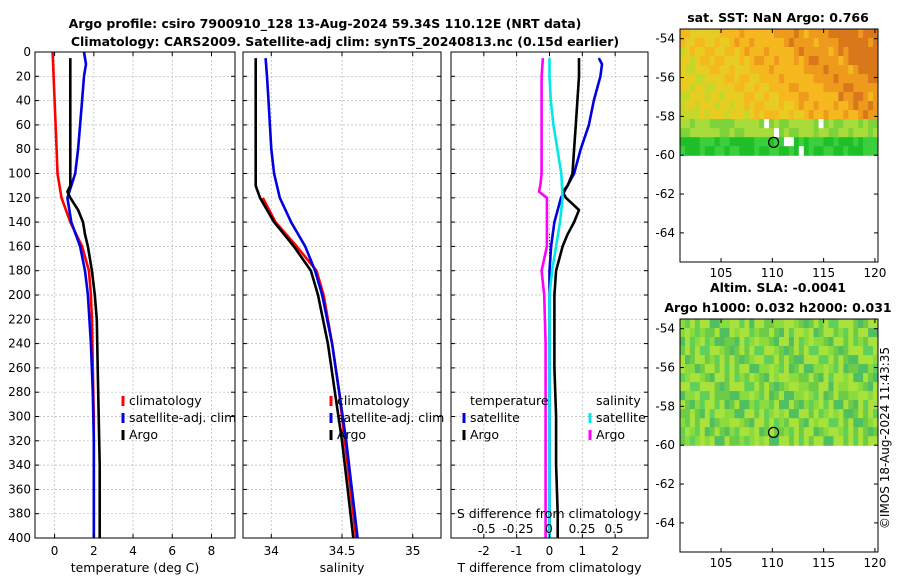 This screenshot has width=900, height=580. I want to click on y-tick-label: 120, so click(19, 198).